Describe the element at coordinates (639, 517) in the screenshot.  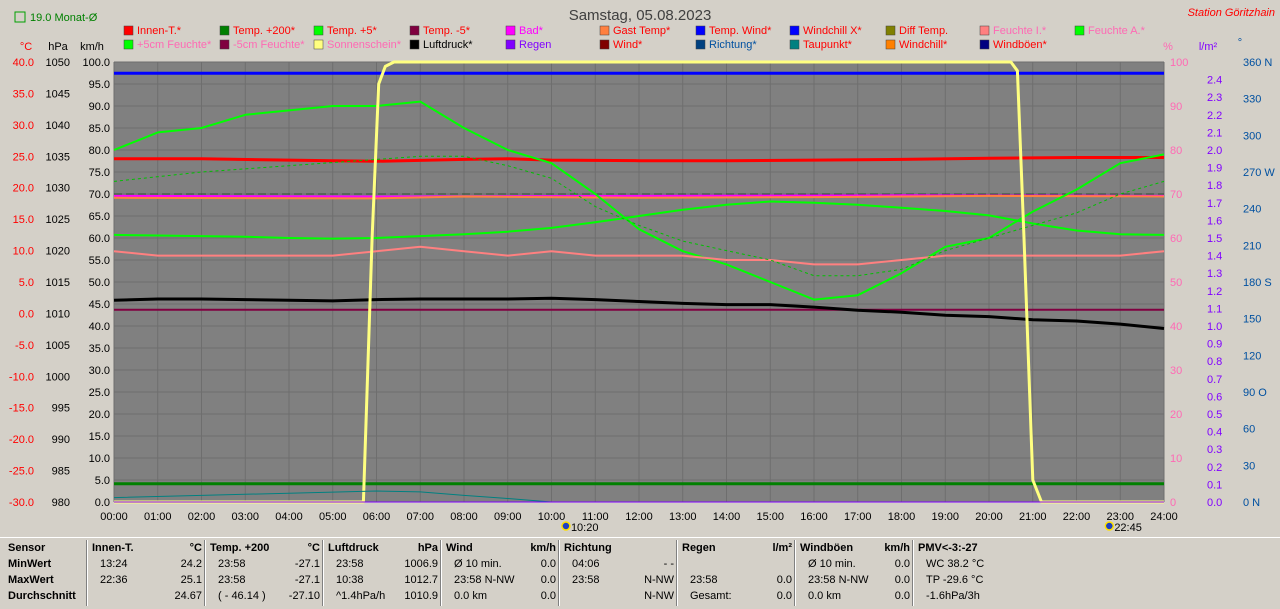
I see `x-tick-label: 12:00` at that location.